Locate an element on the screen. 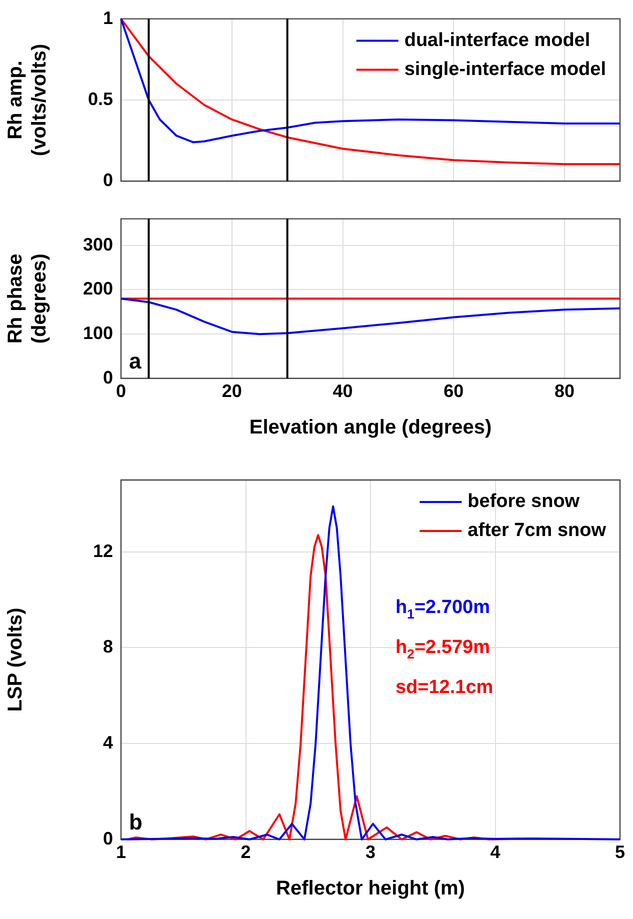  y-tick-label: 300 is located at coordinates (97, 244).